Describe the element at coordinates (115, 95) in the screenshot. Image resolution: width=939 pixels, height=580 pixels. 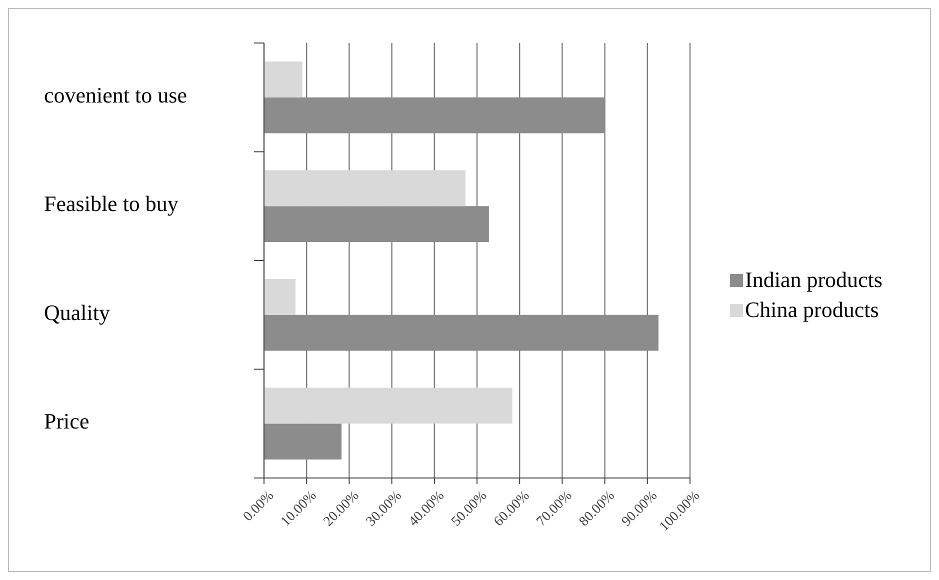
I see `y-tick-label: covenient to use` at that location.